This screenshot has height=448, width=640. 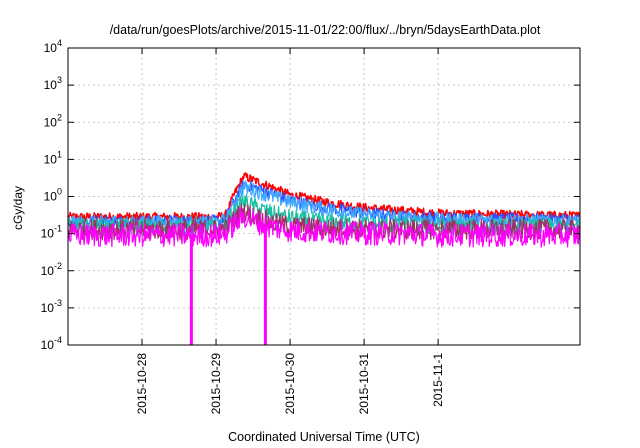 I want to click on y-tick-label: 10⁻², so click(x=51, y=269).